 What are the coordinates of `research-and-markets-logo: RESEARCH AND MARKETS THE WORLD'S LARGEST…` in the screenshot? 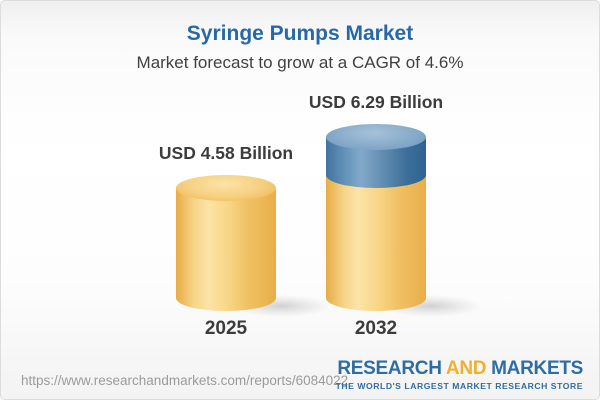 It's located at (459, 375).